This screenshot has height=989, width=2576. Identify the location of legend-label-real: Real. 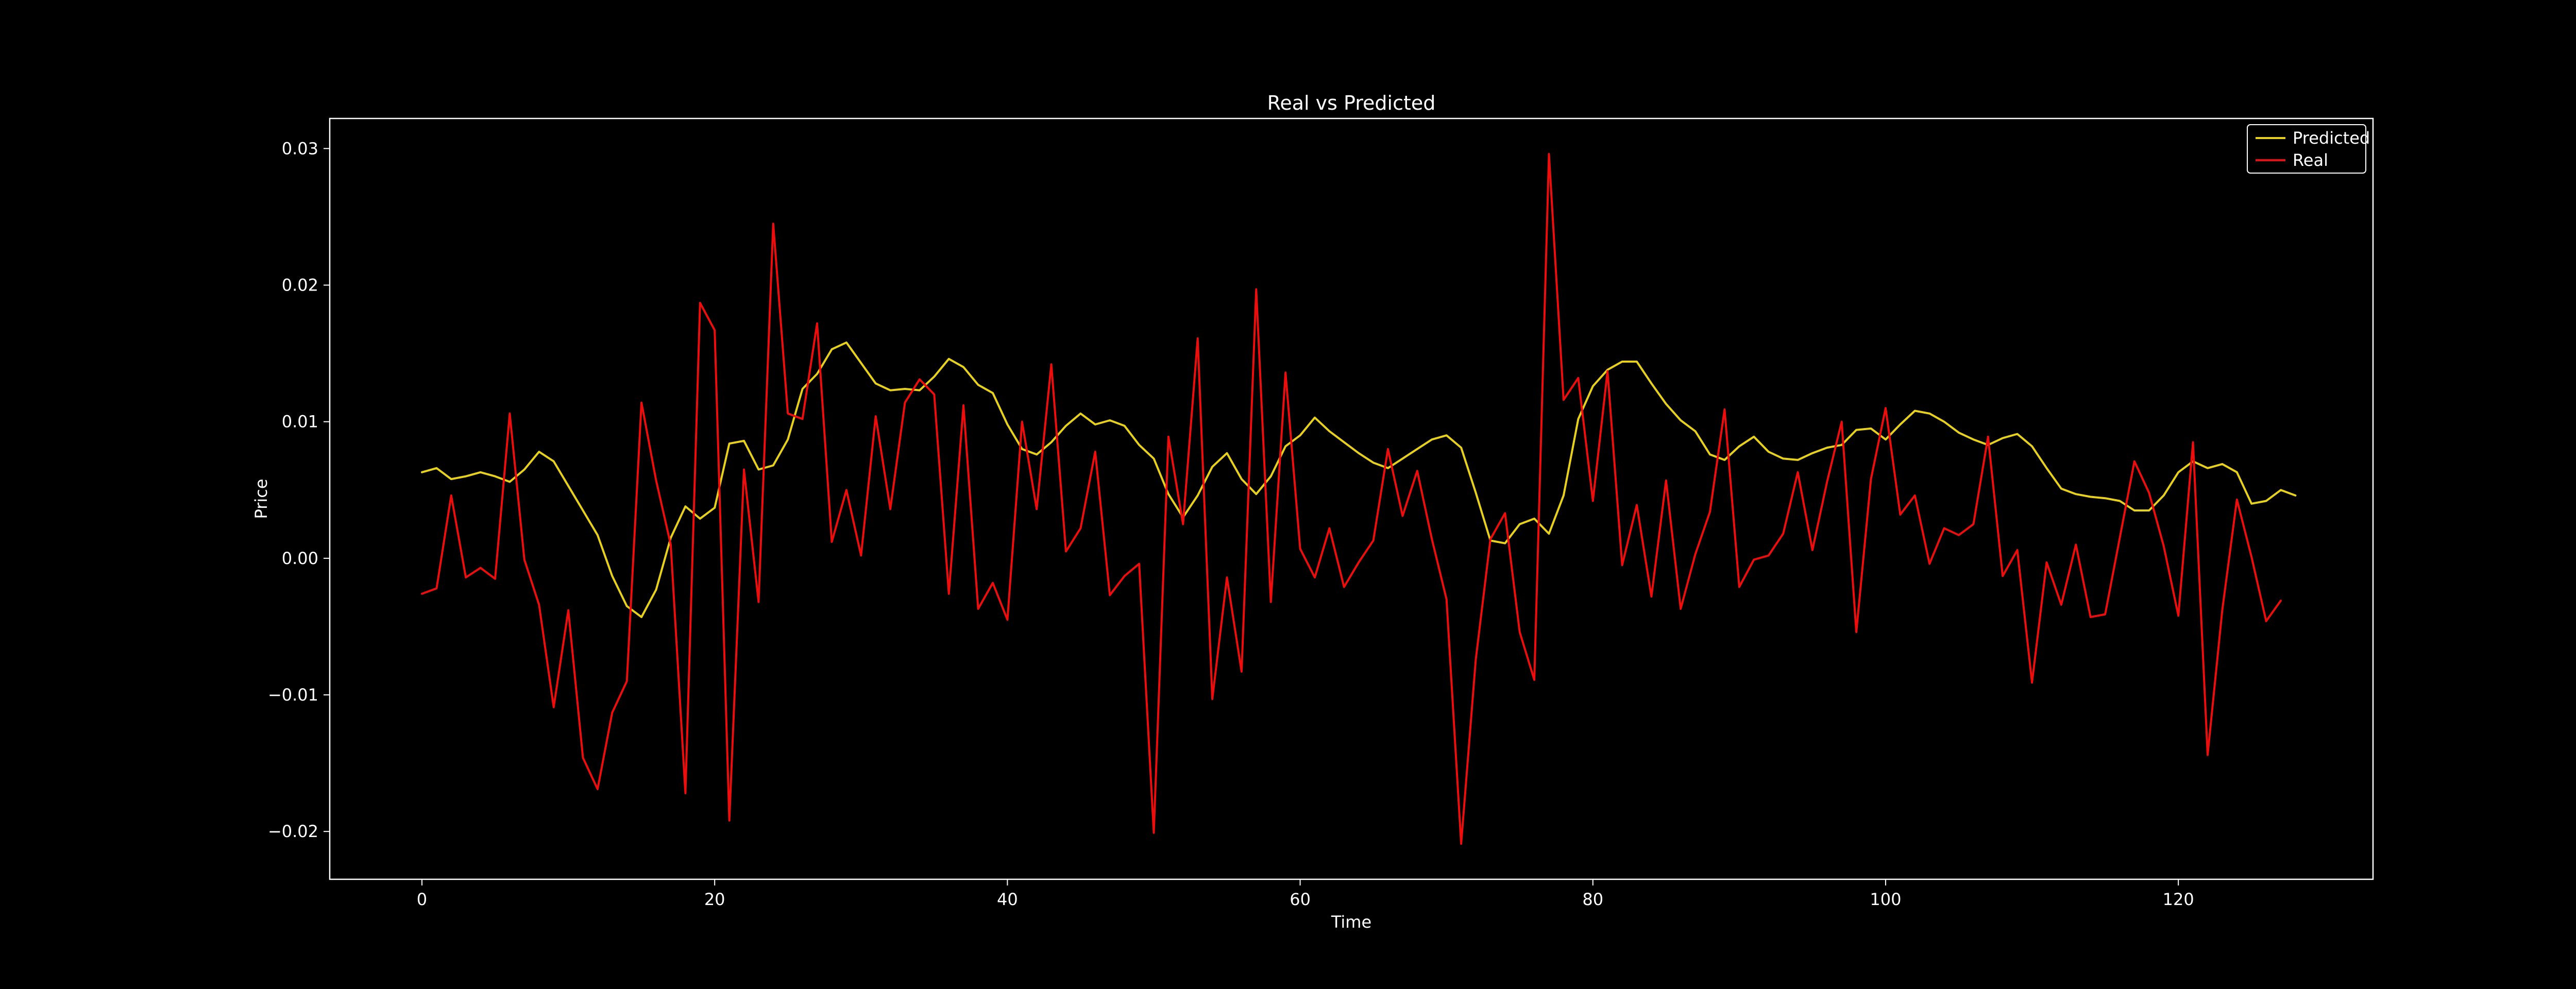
(2310, 160).